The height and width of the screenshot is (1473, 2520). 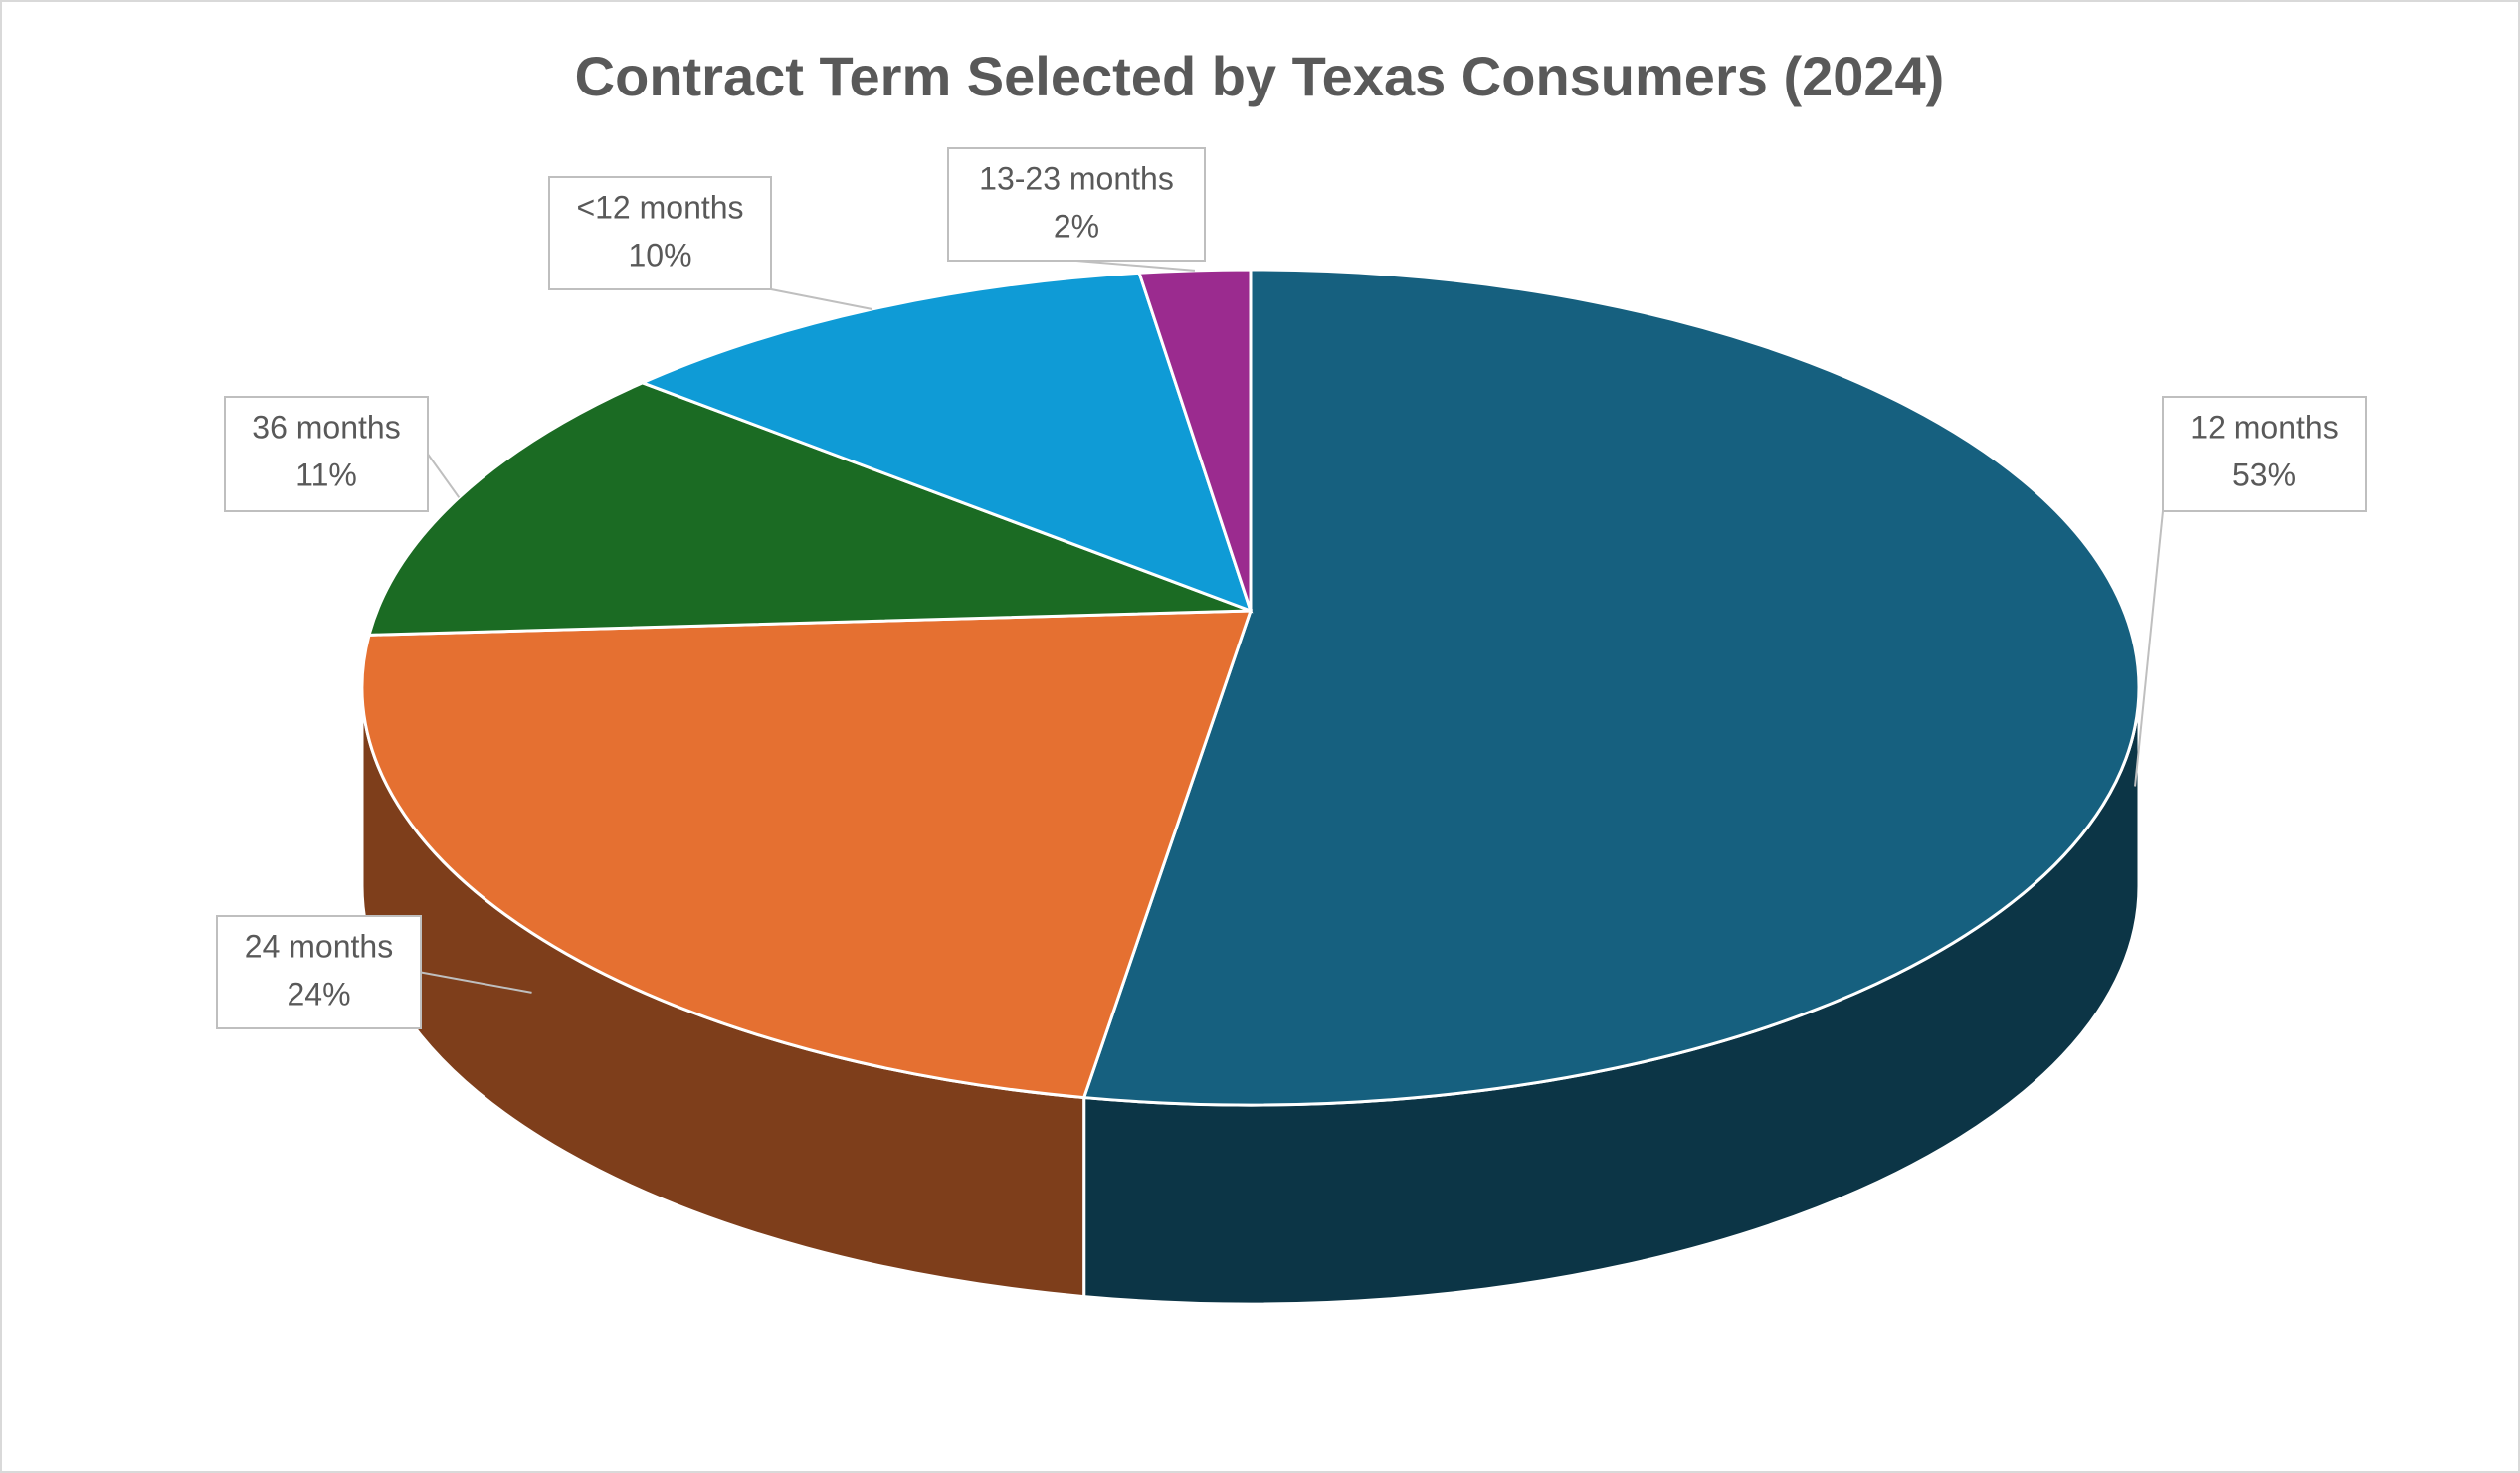 What do you see at coordinates (659, 255) in the screenshot?
I see `value-label: 10%` at bounding box center [659, 255].